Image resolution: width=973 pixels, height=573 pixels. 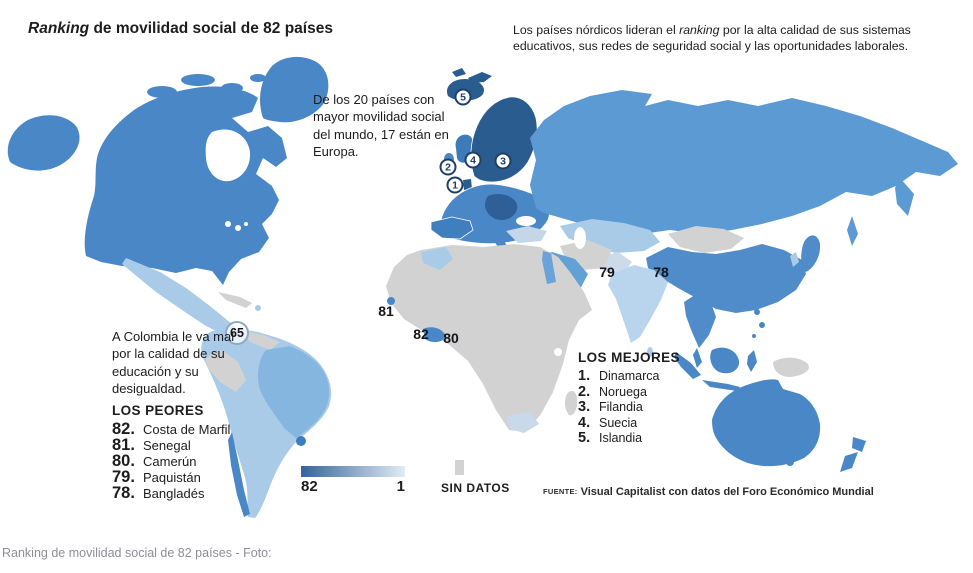 I want to click on rank-marker-label: 65, so click(x=237, y=333).